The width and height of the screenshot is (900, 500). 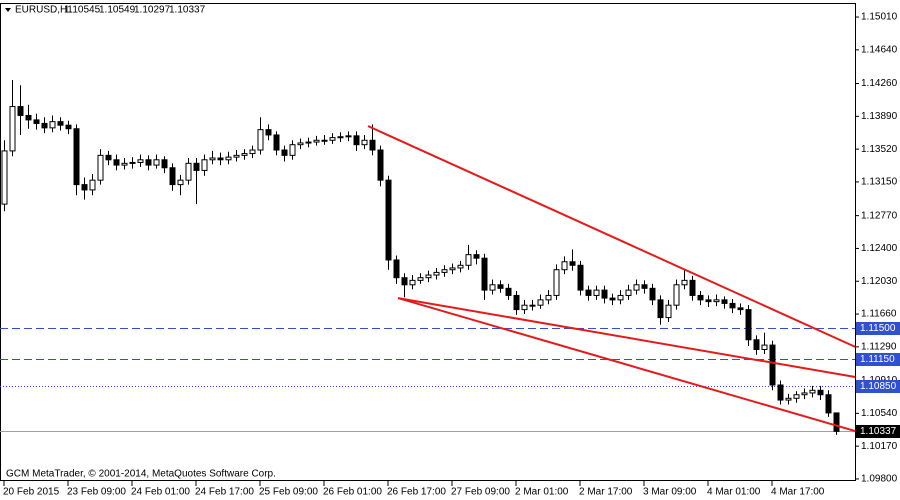 I want to click on x-tick-label: 24 Feb 17:00, so click(x=224, y=492).